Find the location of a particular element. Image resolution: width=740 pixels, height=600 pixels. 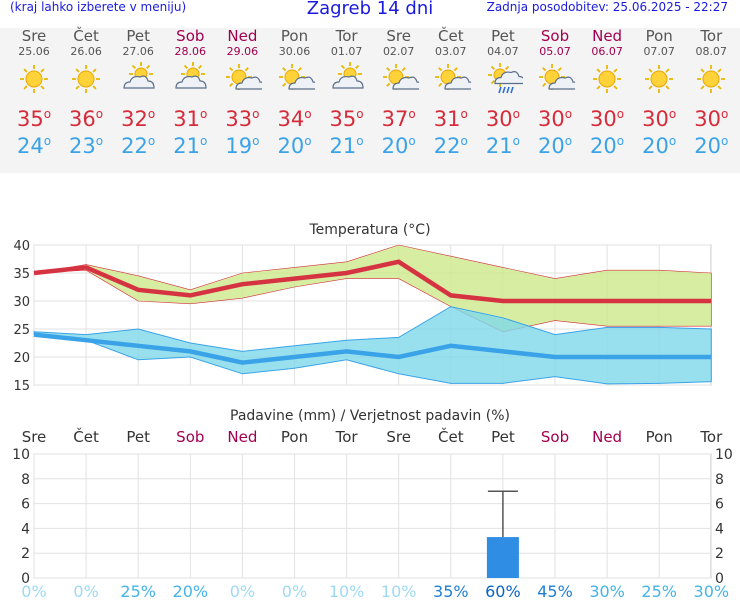

low-temp: 24o is located at coordinates (34, 142).